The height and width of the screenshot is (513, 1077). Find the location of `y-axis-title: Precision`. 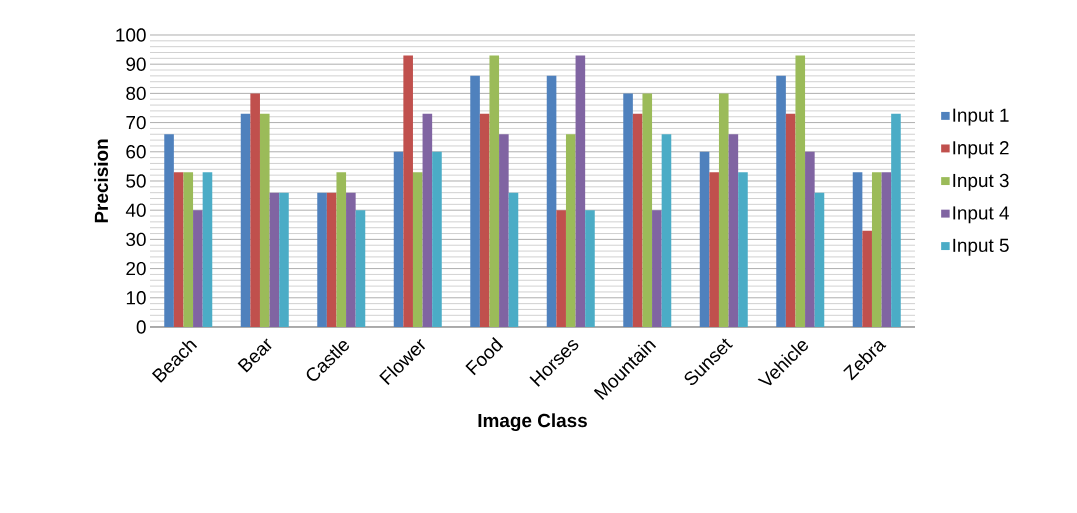

y-axis-title: Precision is located at coordinates (101, 181).